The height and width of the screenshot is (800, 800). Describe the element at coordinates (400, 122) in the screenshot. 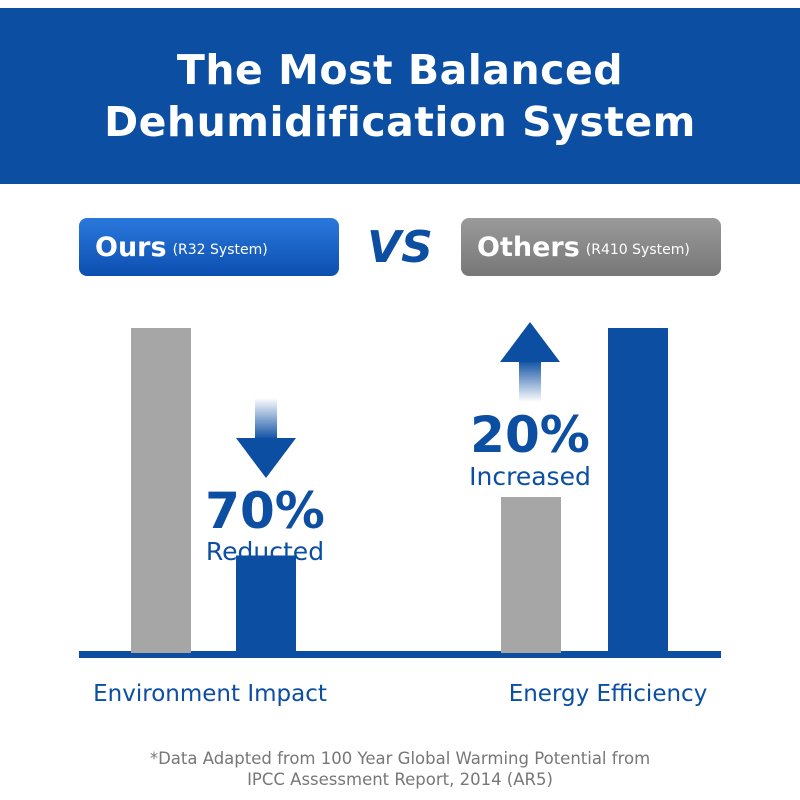

I see `title-line-2: Dehumidification System` at that location.